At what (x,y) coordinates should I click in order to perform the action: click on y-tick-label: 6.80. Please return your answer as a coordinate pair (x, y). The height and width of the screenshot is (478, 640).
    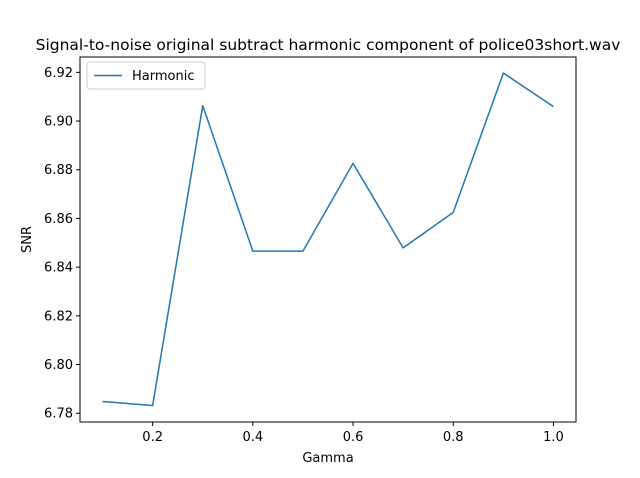
    Looking at the image, I should click on (58, 365).